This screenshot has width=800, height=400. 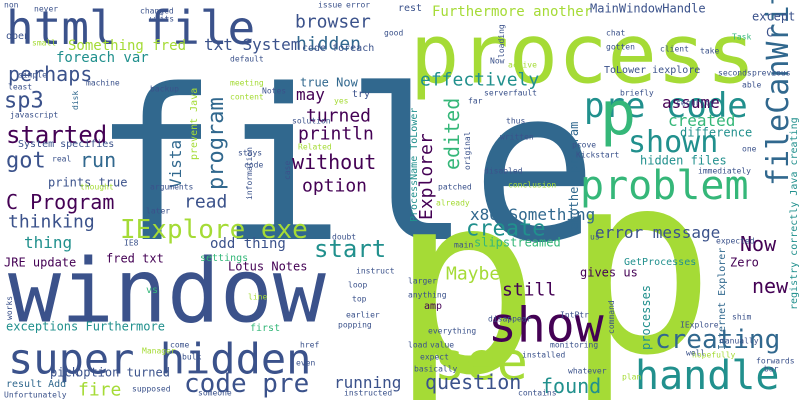 I want to click on cloud-word: active, so click(x=522, y=65).